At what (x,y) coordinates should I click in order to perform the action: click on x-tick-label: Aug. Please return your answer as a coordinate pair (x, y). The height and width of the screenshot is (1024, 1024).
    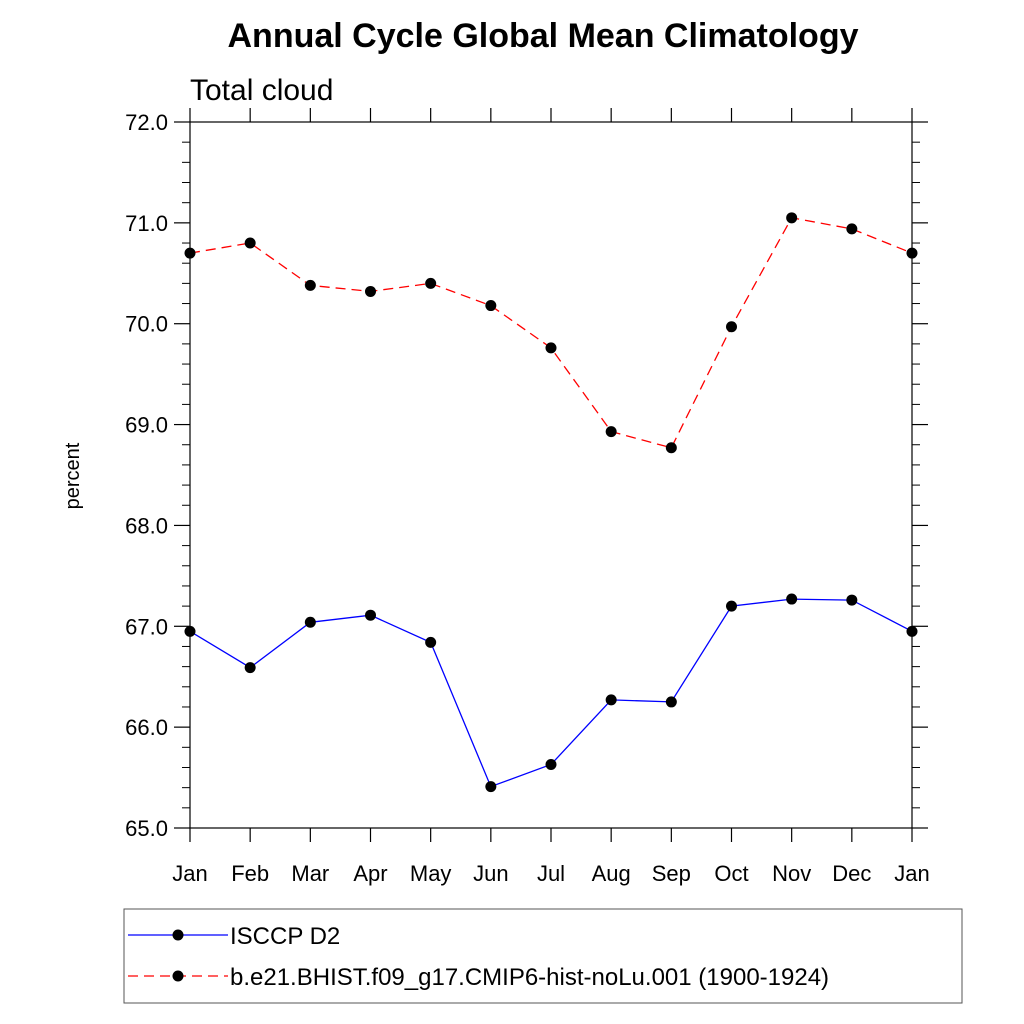
    Looking at the image, I should click on (611, 873).